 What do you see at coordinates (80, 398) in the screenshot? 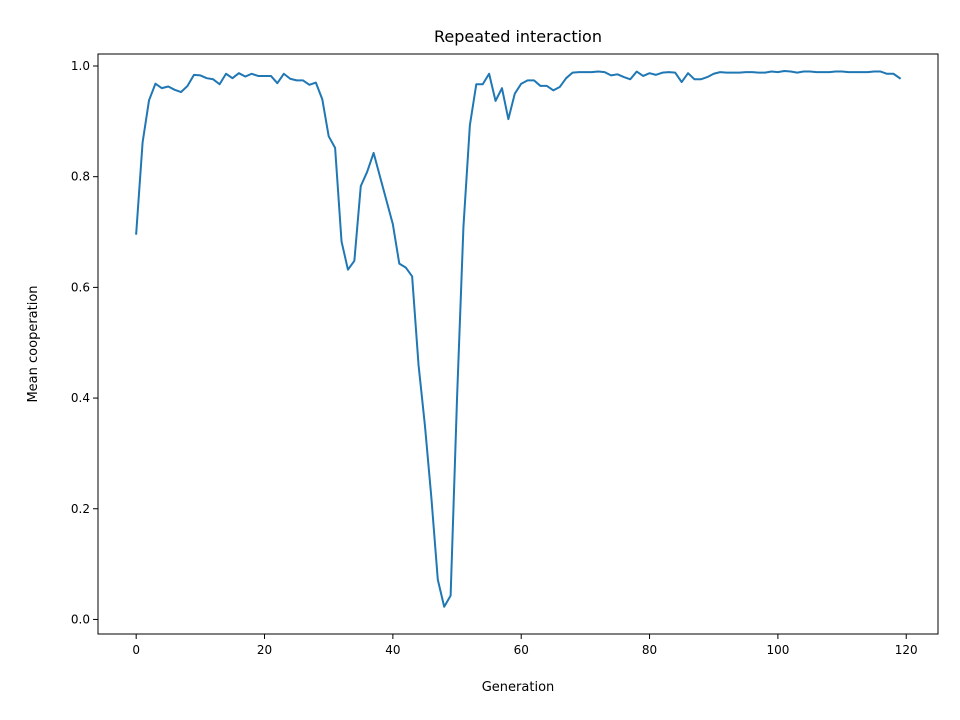
I see `y-tick-label: 0.4` at bounding box center [80, 398].